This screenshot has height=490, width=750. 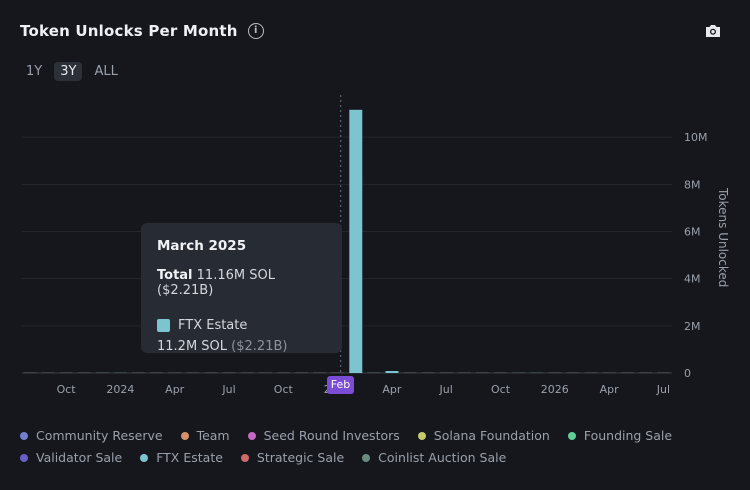 I want to click on legend-item-seed-round-investors: Seed Round Investors, so click(x=323, y=435).